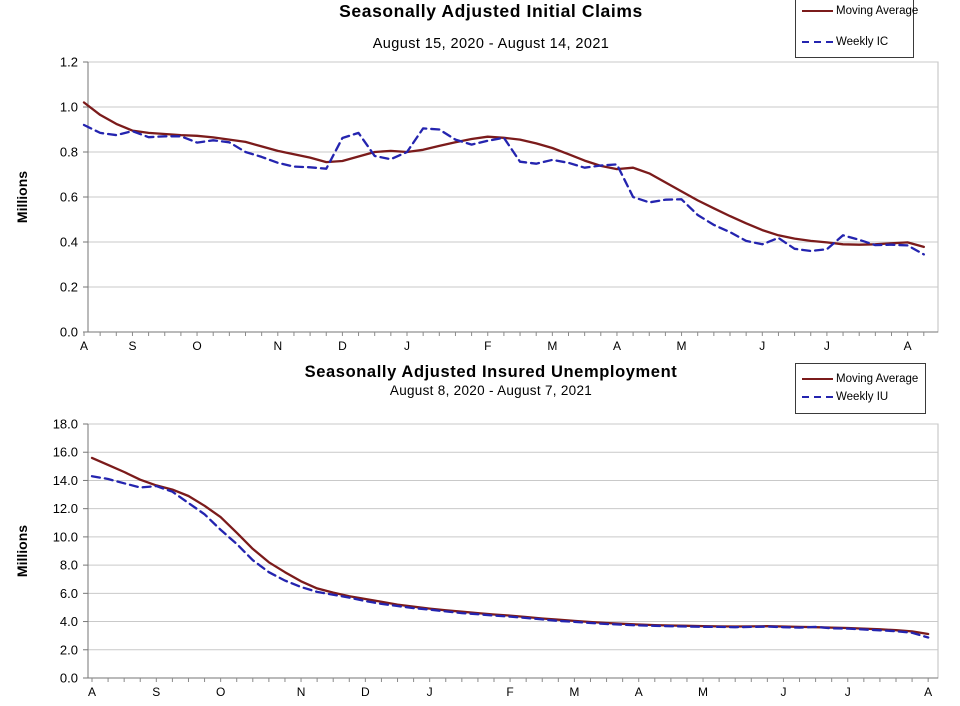 The image size is (960, 706). Describe the element at coordinates (69, 242) in the screenshot. I see `y-tick-label: 0.4` at that location.